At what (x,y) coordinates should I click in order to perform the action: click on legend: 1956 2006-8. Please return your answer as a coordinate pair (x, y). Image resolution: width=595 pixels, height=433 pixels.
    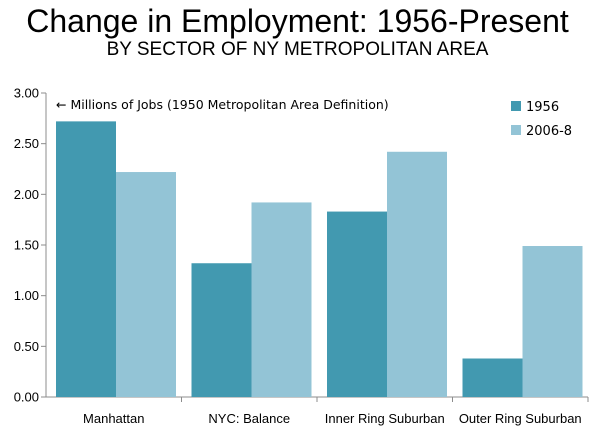
    Looking at the image, I should click on (541, 119).